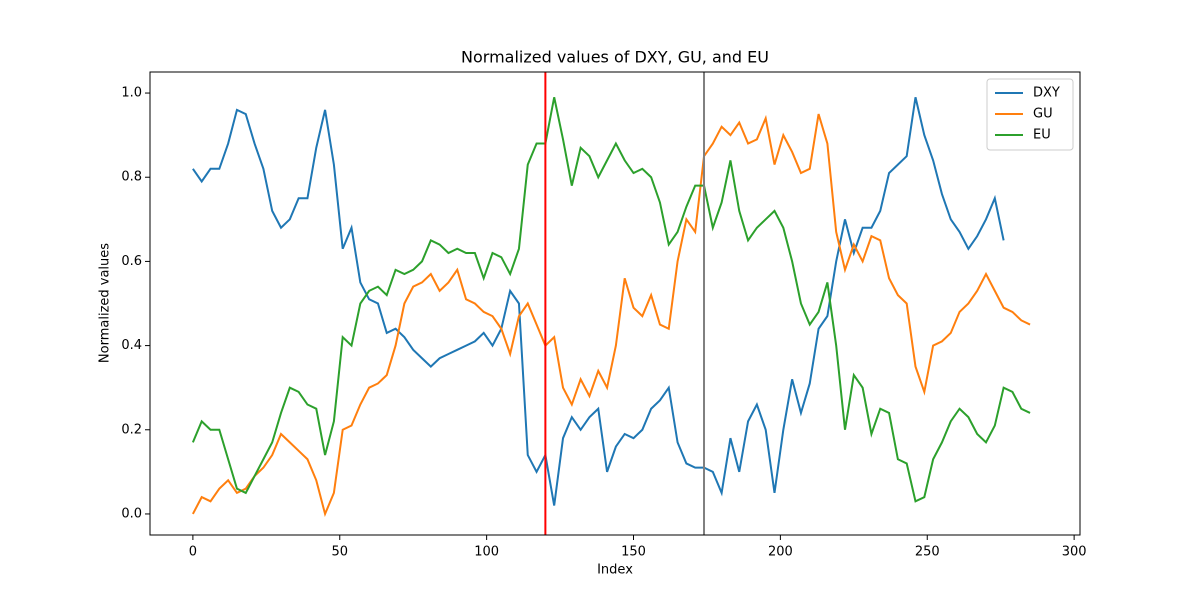 This screenshot has height=604, width=1200. What do you see at coordinates (1046, 93) in the screenshot?
I see `legend-label: DXY` at bounding box center [1046, 93].